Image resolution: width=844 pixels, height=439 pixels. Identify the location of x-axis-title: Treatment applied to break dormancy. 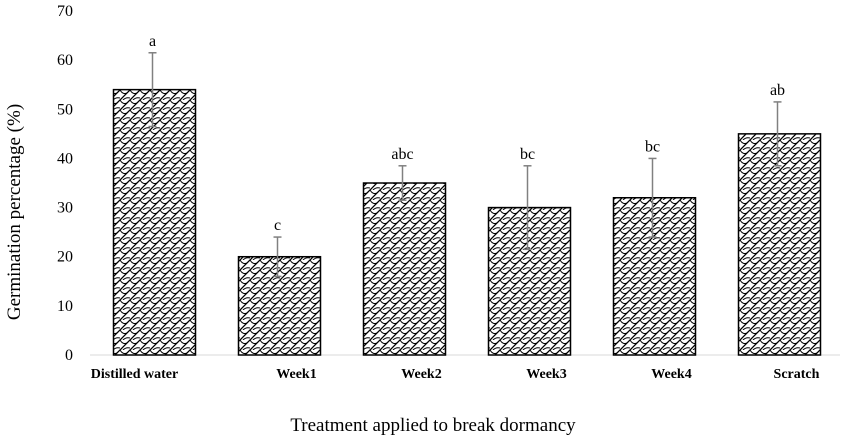
(433, 425).